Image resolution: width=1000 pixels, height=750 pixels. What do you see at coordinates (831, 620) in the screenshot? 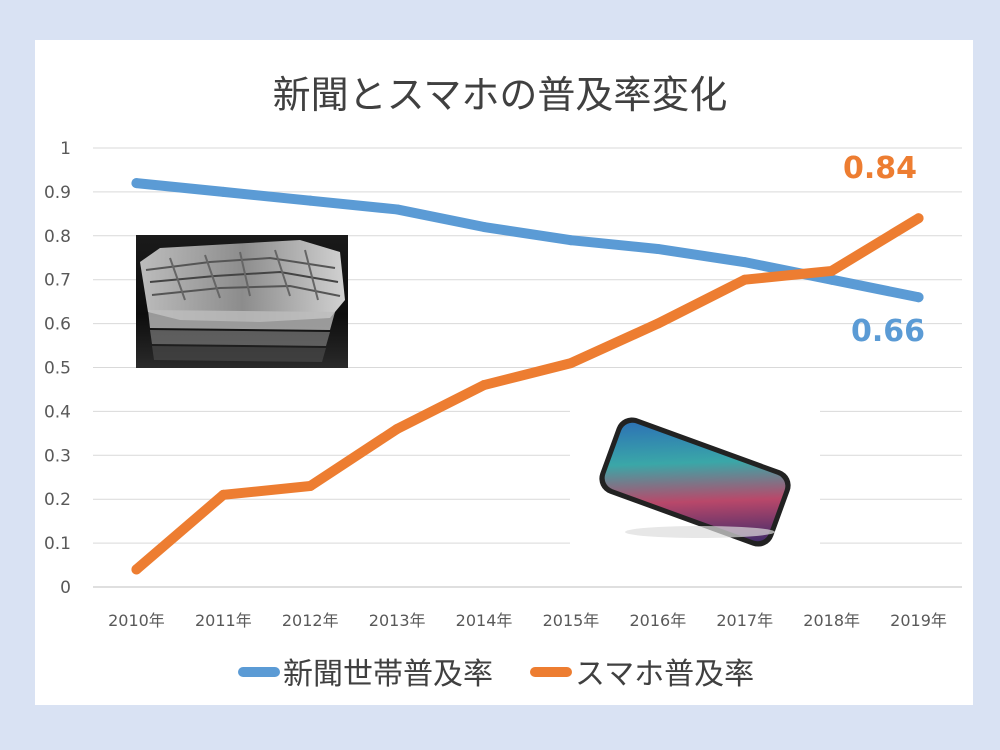
I see `x-tick-label: 2018年` at bounding box center [831, 620].